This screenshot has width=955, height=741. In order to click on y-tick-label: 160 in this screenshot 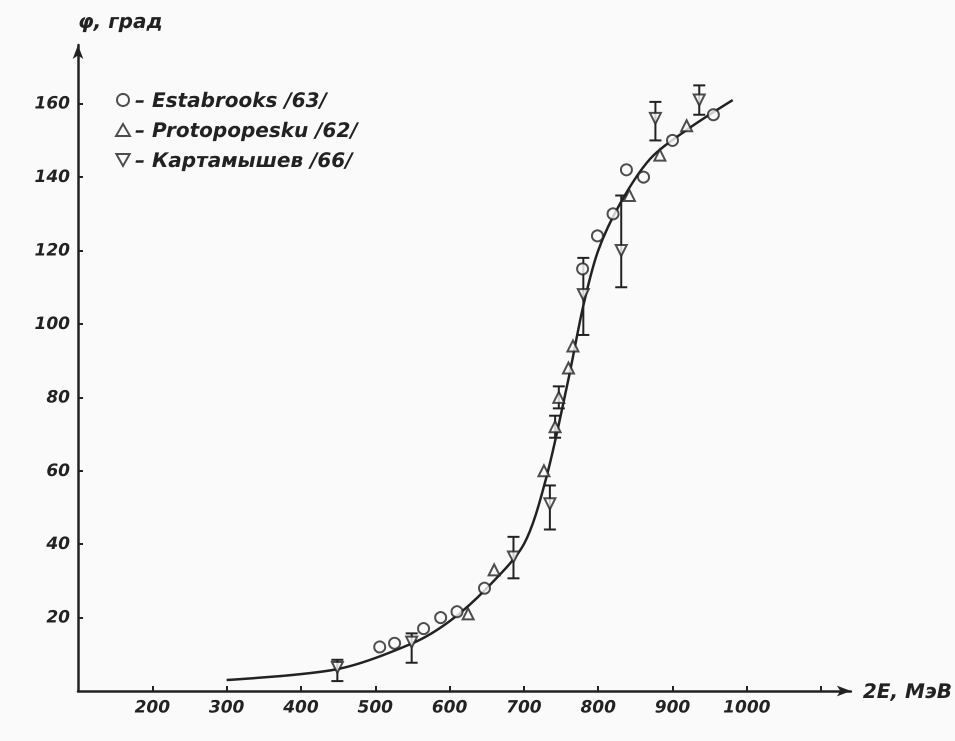, I will do `click(52, 104)`.